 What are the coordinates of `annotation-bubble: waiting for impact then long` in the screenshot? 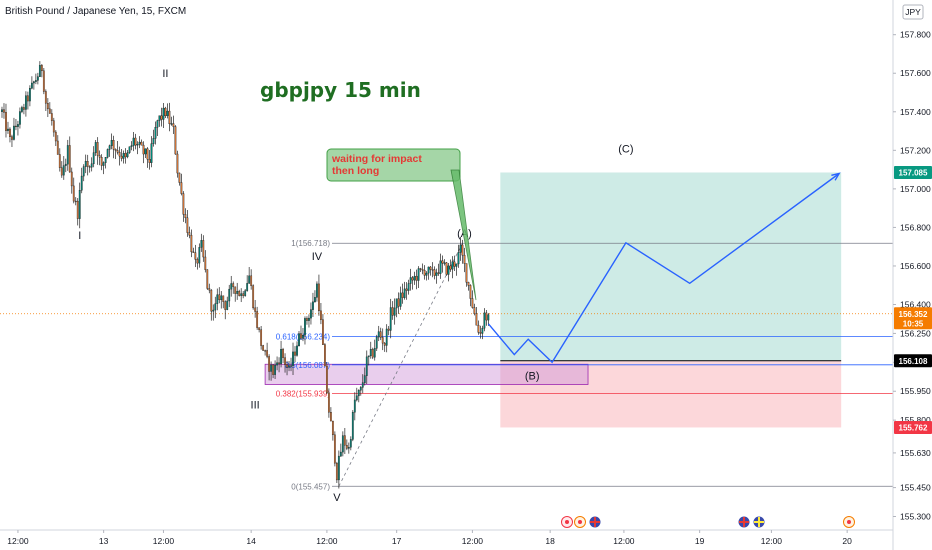 It's located at (401, 224).